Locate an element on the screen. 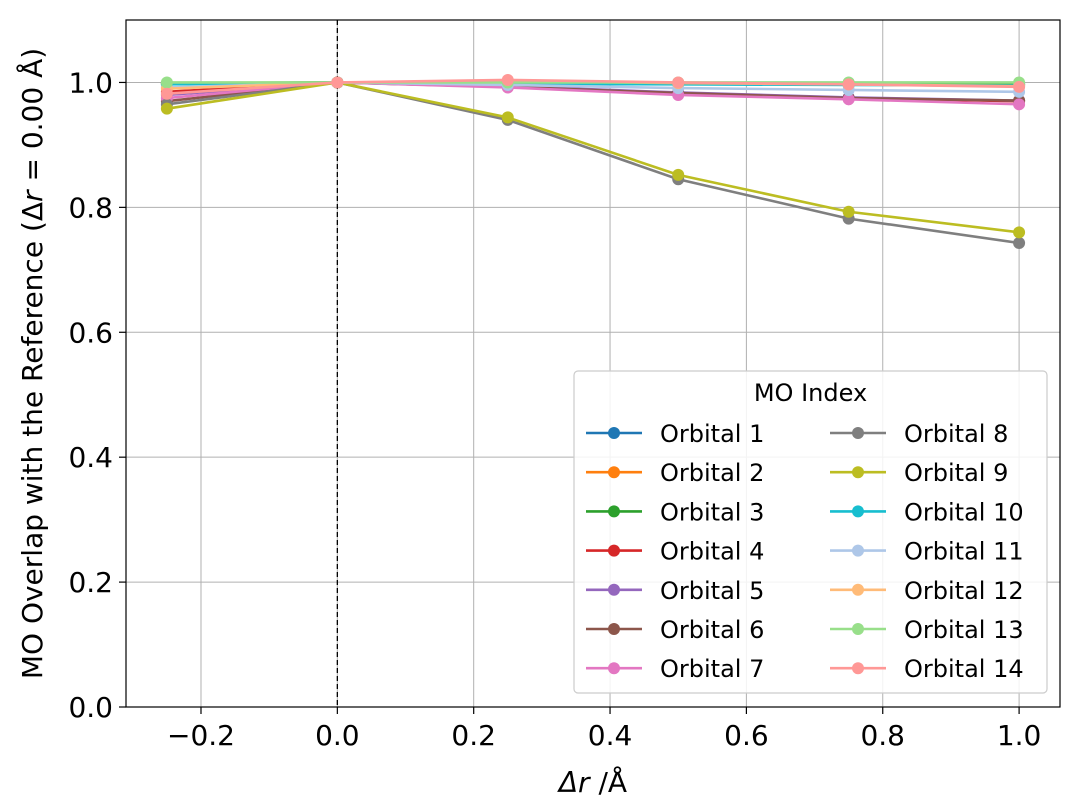 This screenshot has width=1082, height=804. legend-label: Orbital 1 is located at coordinates (712, 434).